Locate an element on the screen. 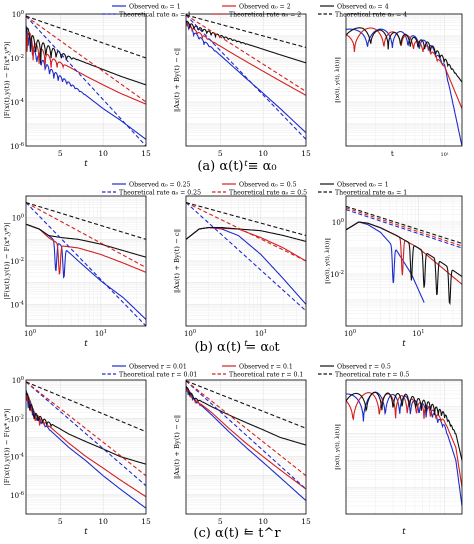 The width and height of the screenshot is (474, 544). legend-item-theoretical: Theoretical rate r = 0.5 is located at coordinates (372, 375).